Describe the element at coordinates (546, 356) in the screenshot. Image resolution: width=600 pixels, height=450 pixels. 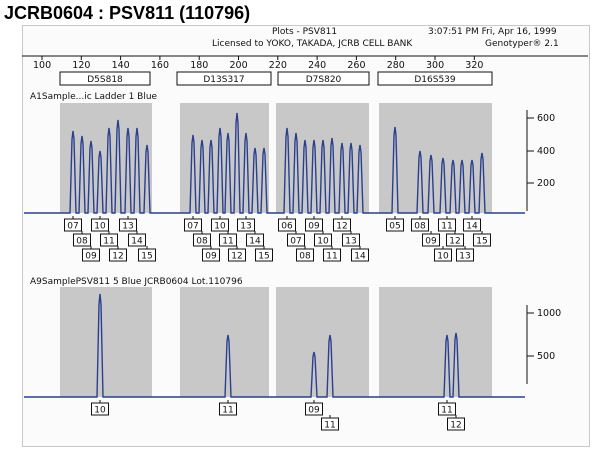
I see `y-tick-label: 500` at that location.